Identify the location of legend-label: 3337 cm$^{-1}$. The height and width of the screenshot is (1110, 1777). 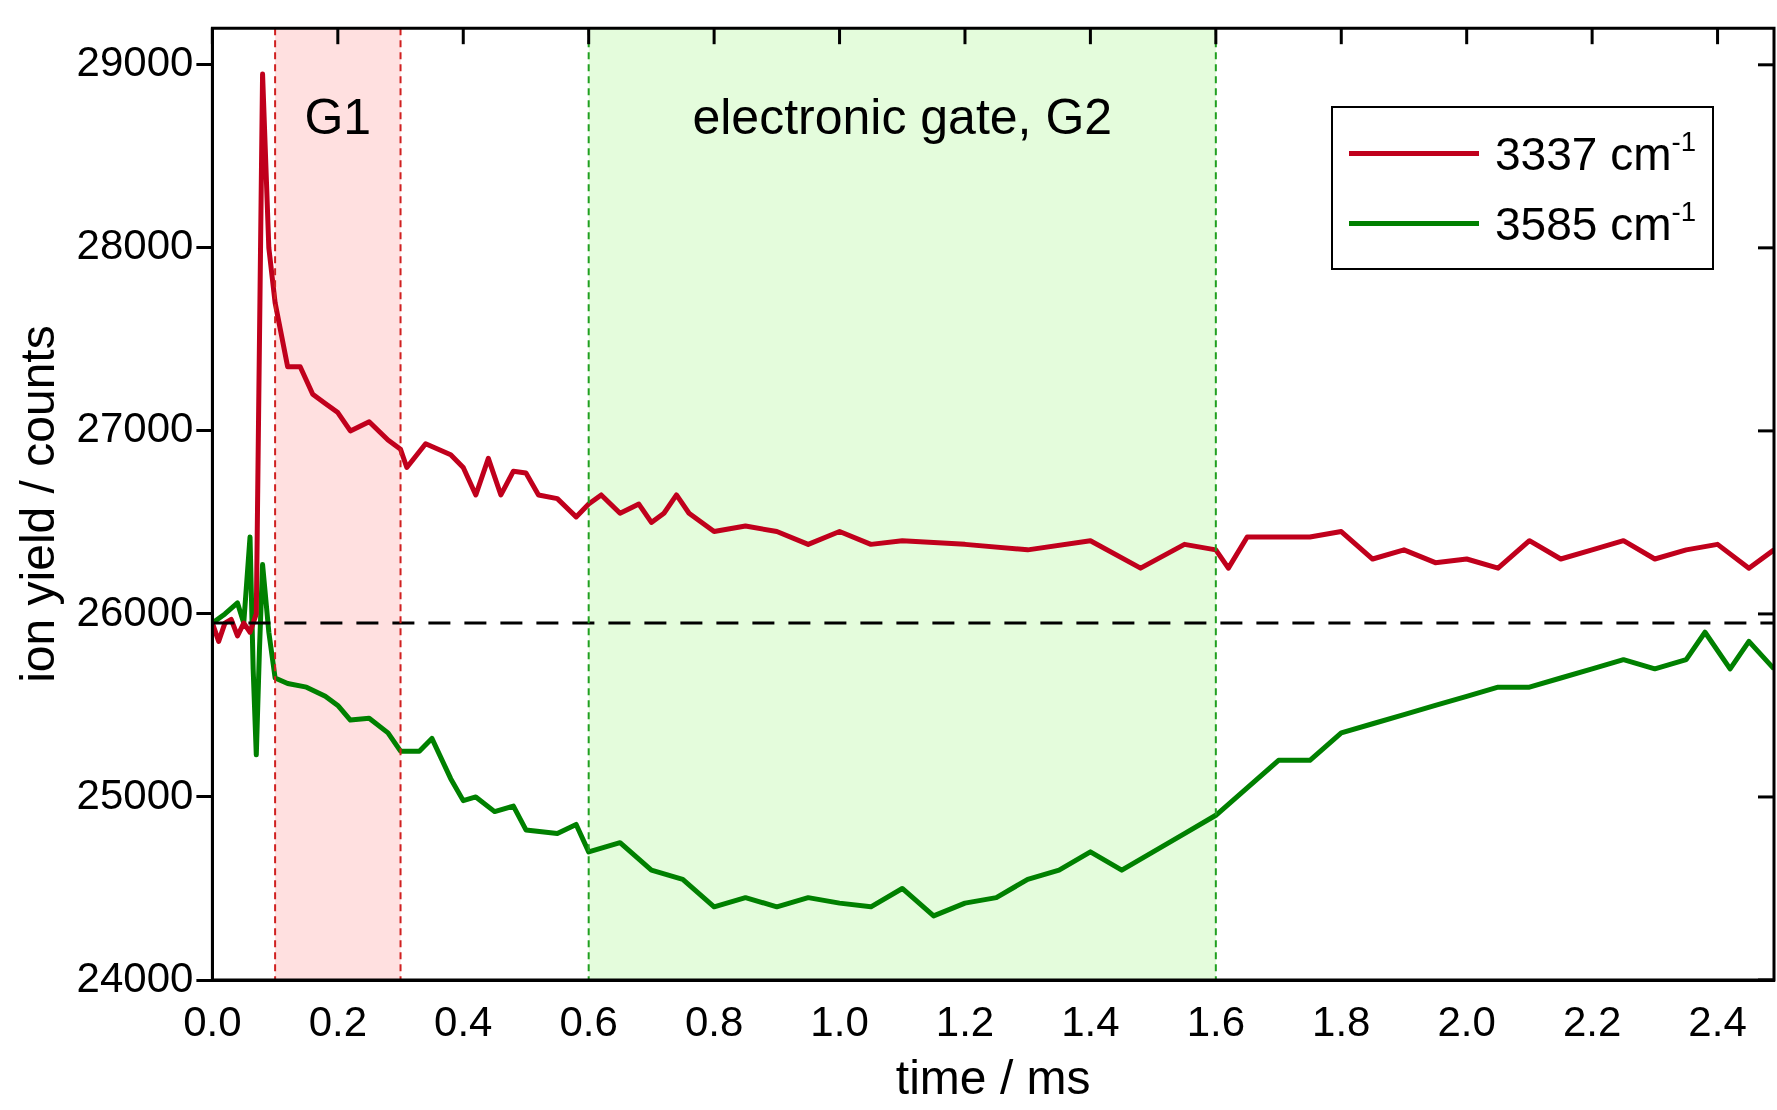
(1595, 153).